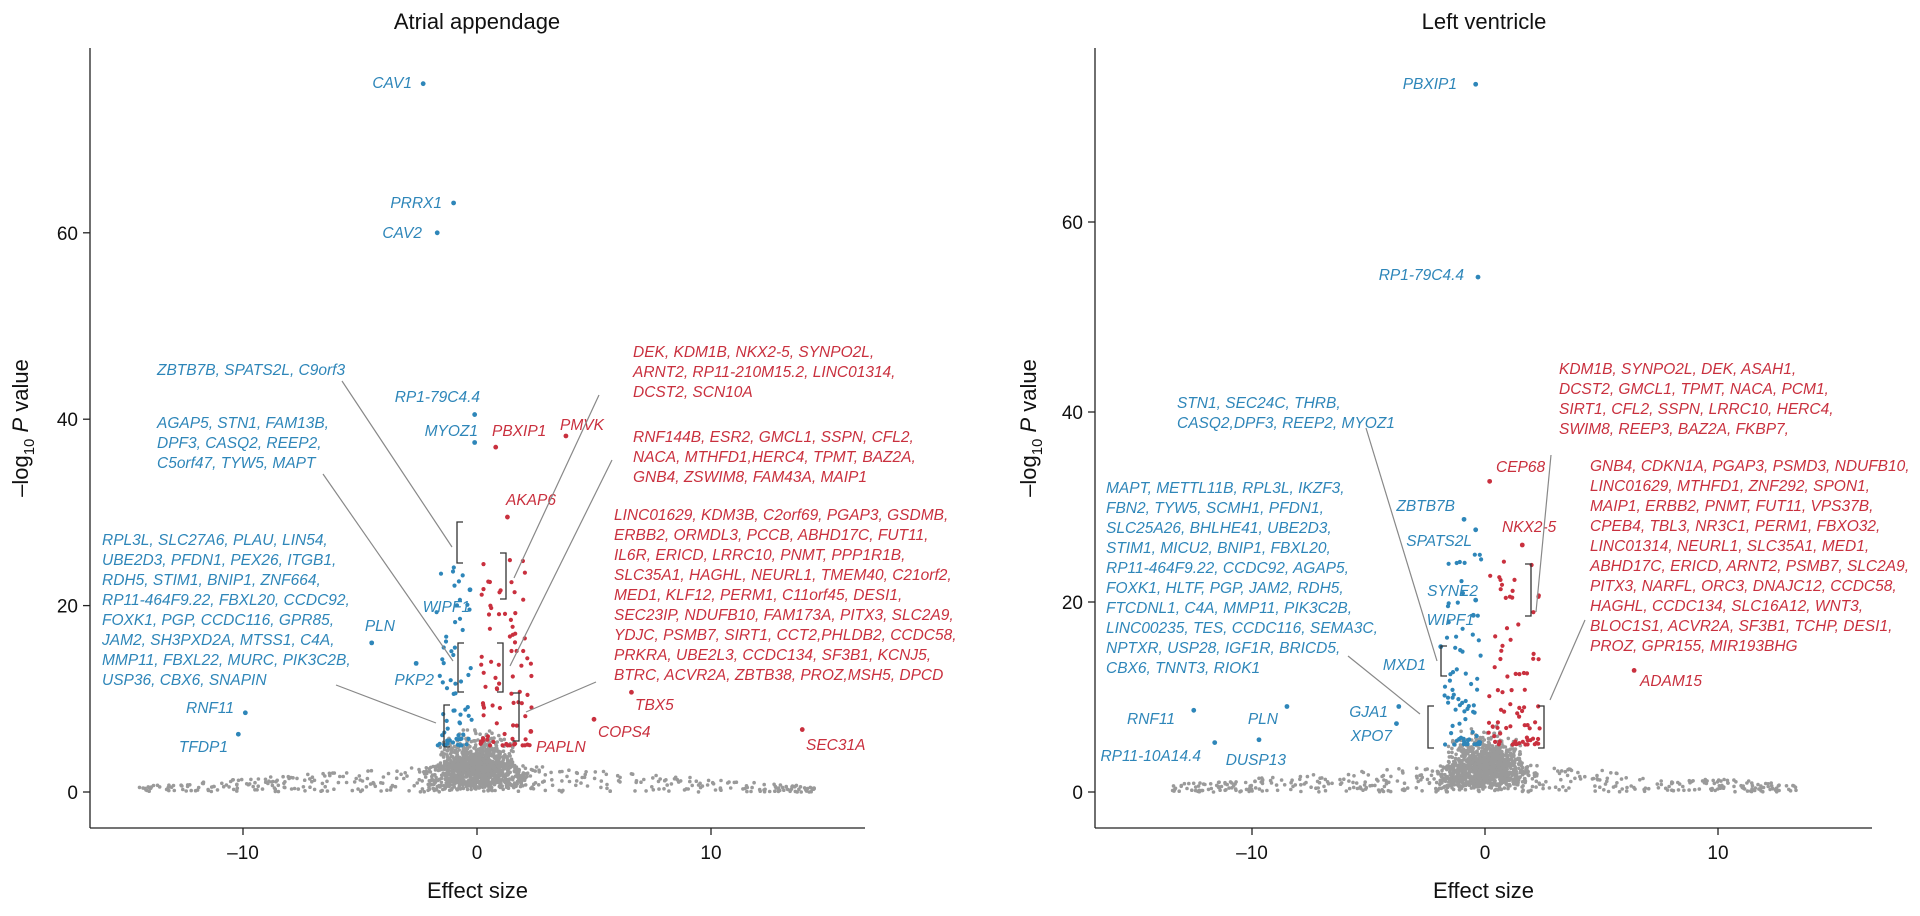 The height and width of the screenshot is (916, 1920). I want to click on gene-label: TBX5, so click(654, 705).